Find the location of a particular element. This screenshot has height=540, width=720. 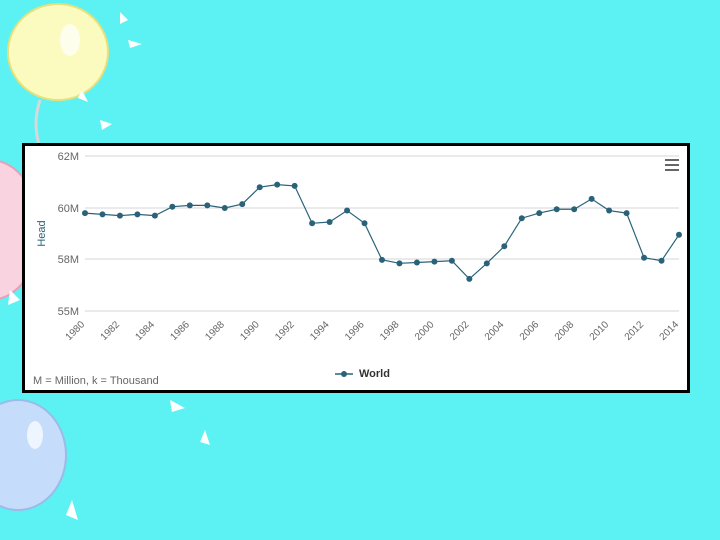

x-tick-label: 1984 is located at coordinates (145, 331).